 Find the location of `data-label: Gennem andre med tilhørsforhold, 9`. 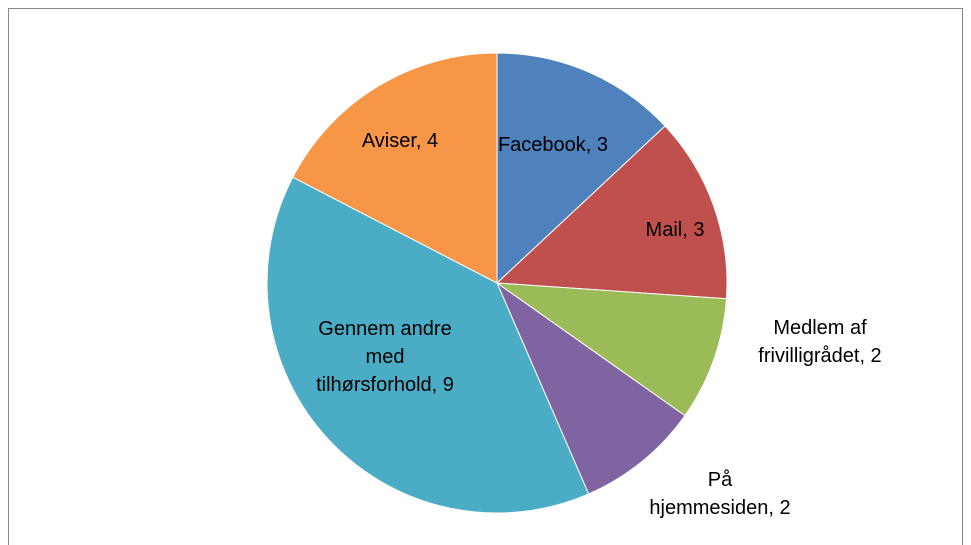

data-label: Gennem andre med tilhørsforhold, 9 is located at coordinates (385, 357).